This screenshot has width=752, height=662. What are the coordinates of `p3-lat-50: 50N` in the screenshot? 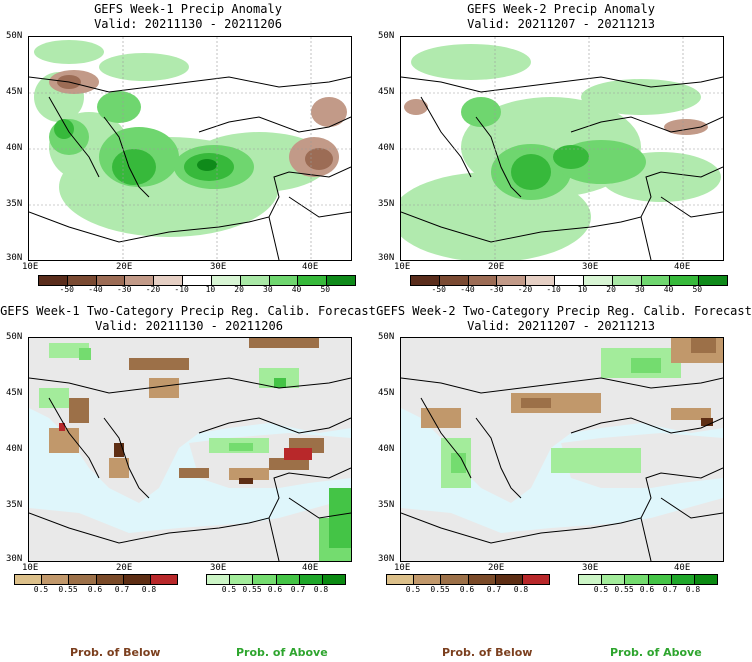 It's located at (14, 337).